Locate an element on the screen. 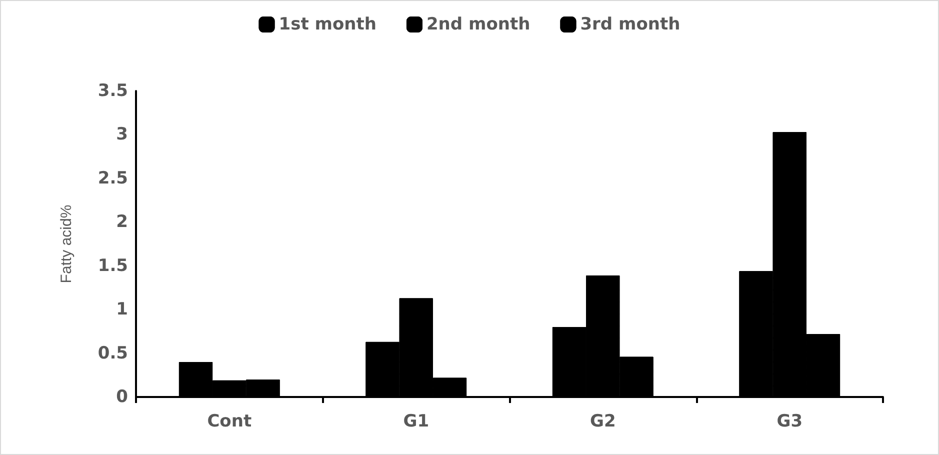 Image resolution: width=939 pixels, height=455 pixels. y-tick-label: 0 is located at coordinates (122, 397).